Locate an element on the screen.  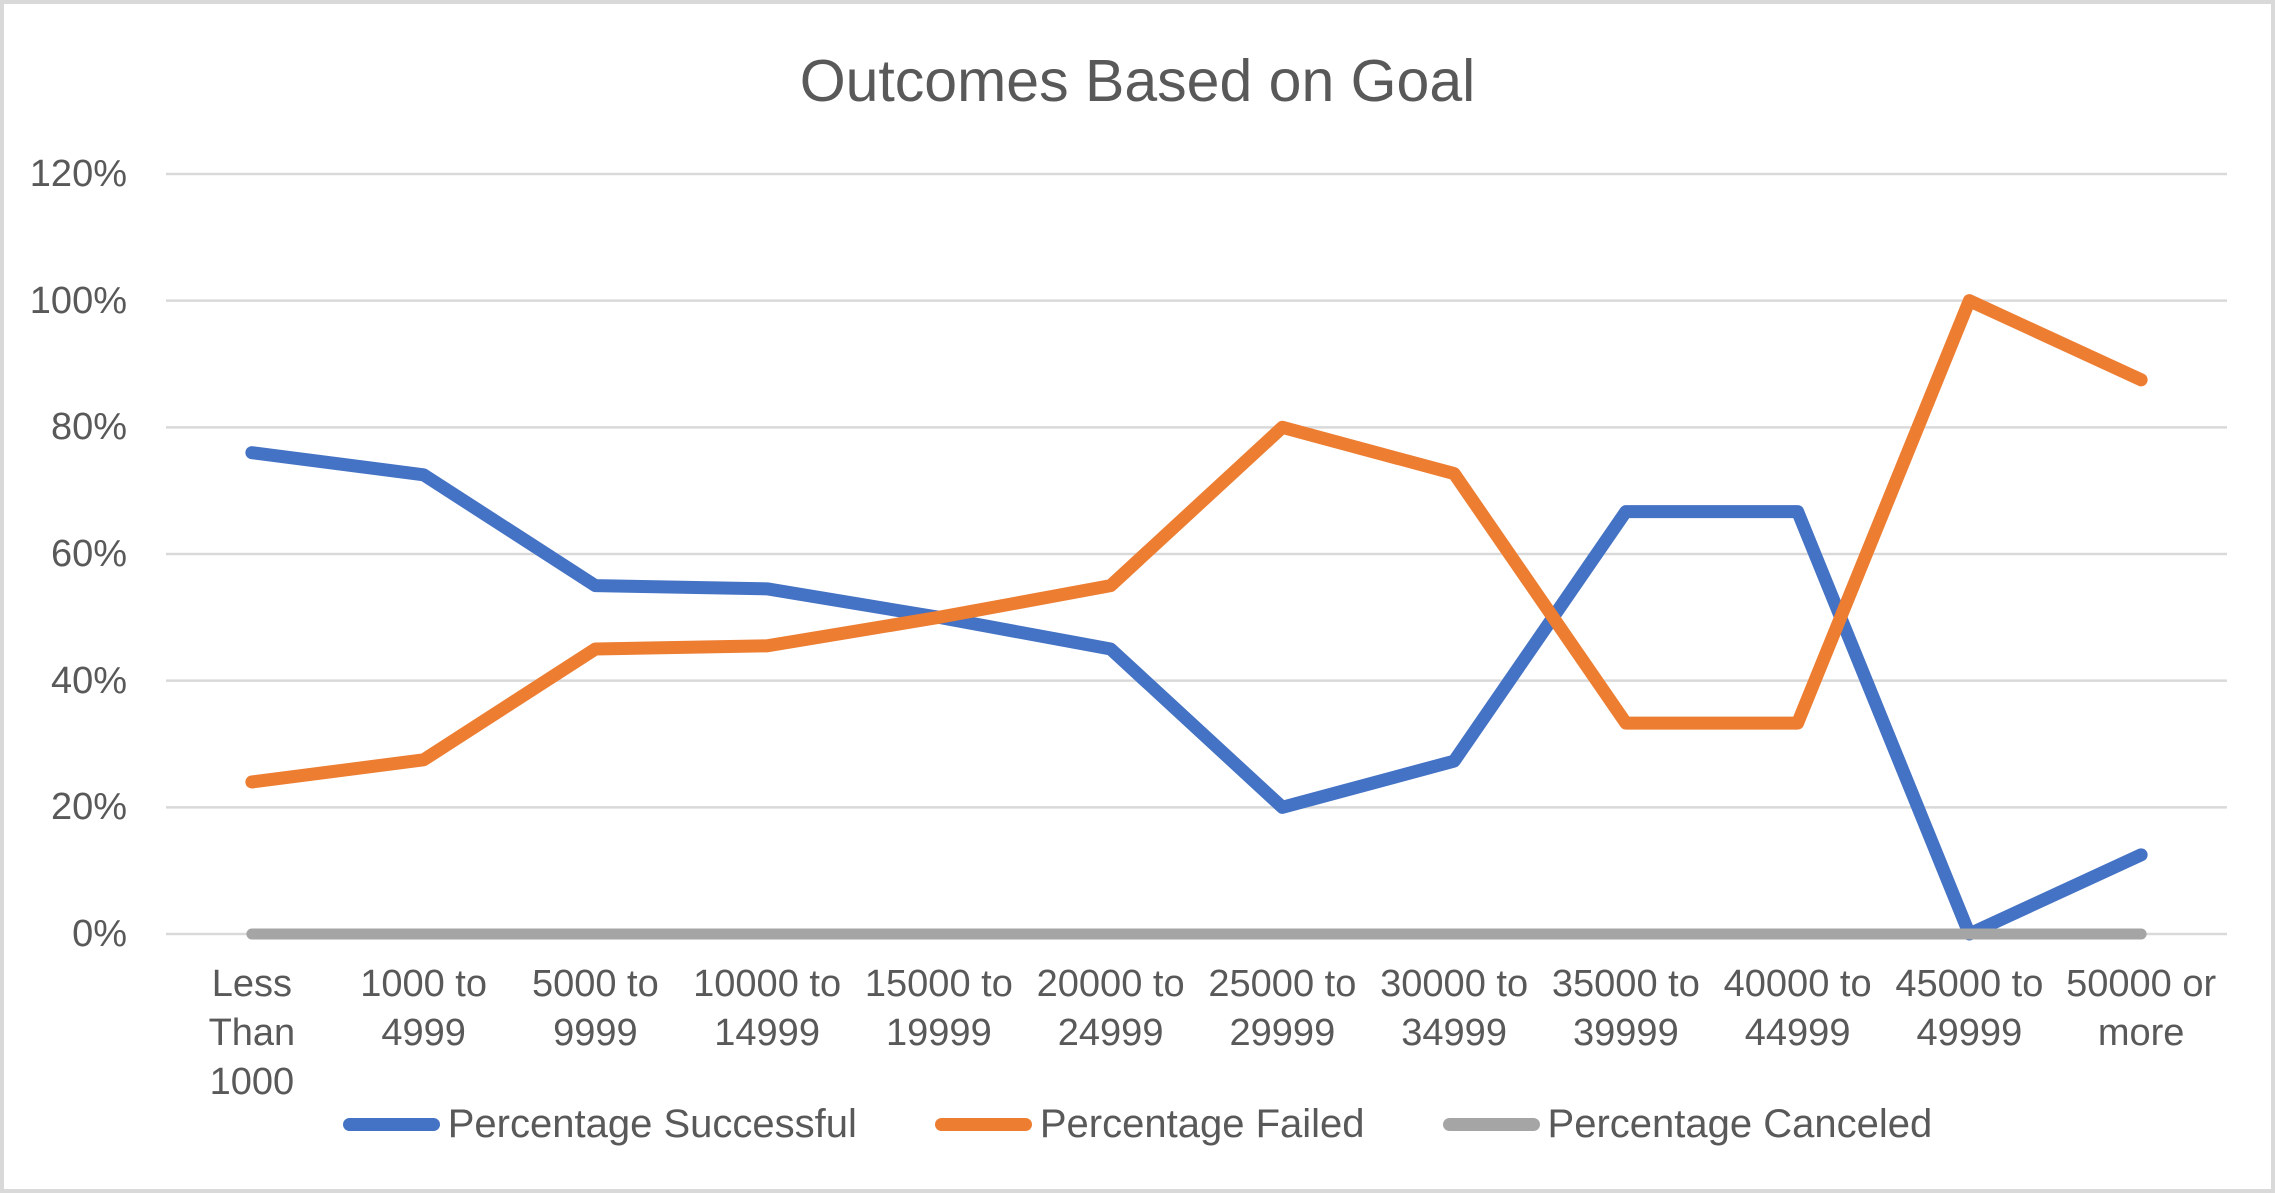
legend-label: Percentage Successful is located at coordinates (652, 1124).